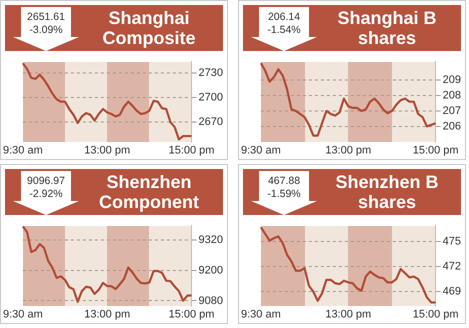 Image resolution: width=469 pixels, height=328 pixels. What do you see at coordinates (452, 96) in the screenshot?
I see `y-tick-label: 208` at bounding box center [452, 96].